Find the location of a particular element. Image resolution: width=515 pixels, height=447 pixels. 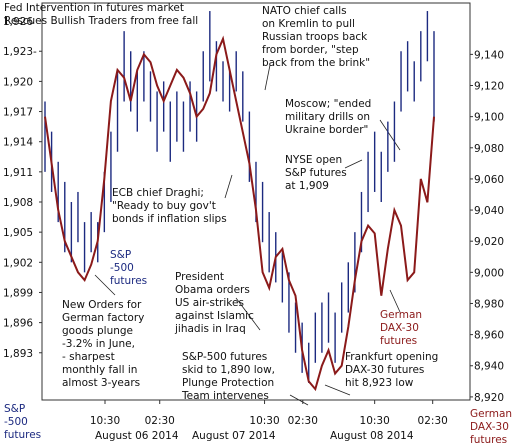

date-label: August 06 2014 is located at coordinates (137, 436).